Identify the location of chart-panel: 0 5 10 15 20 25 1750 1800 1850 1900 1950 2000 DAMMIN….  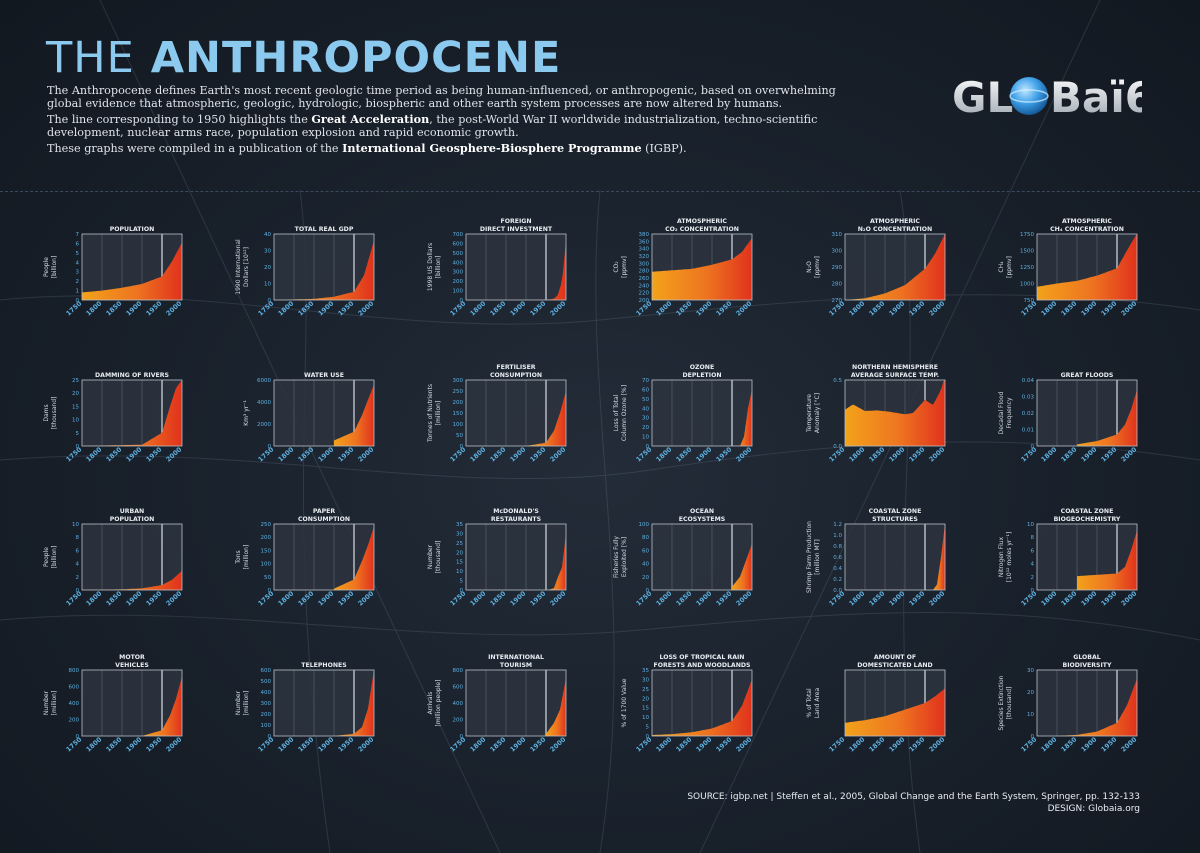
(113, 418).